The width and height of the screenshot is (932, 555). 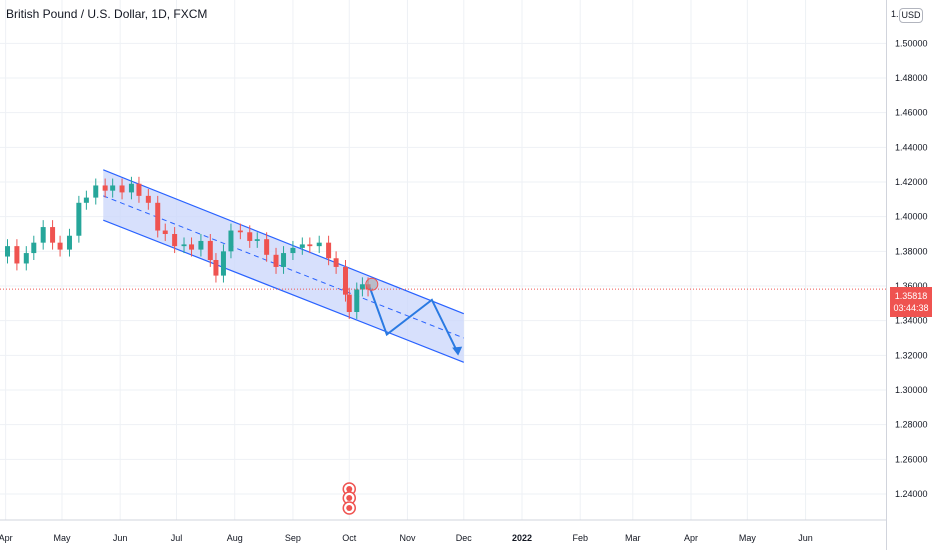 What do you see at coordinates (235, 538) in the screenshot?
I see `time-tick-label: Aug` at bounding box center [235, 538].